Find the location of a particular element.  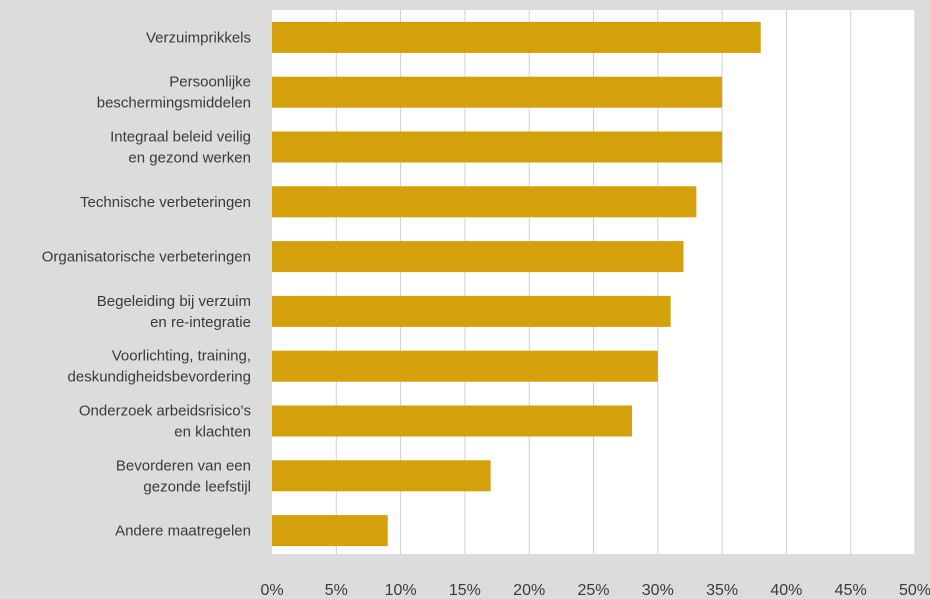

category-label: Verzuimprikkels is located at coordinates (198, 37).